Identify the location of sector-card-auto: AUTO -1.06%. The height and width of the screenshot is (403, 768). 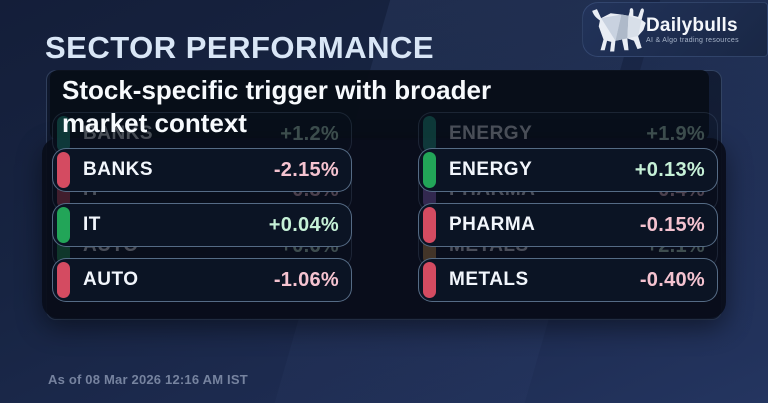
(202, 280).